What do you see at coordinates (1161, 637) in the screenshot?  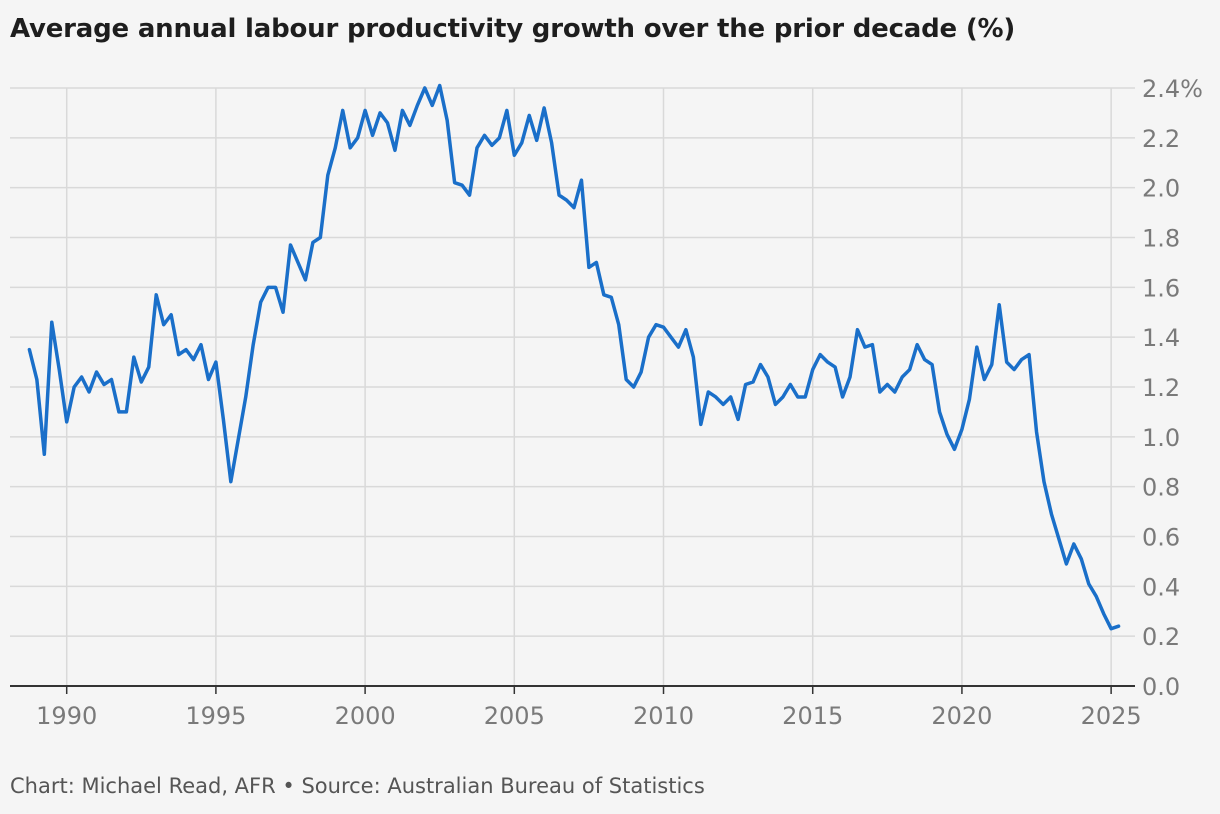 I see `y-tick-label: 0.2` at bounding box center [1161, 637].